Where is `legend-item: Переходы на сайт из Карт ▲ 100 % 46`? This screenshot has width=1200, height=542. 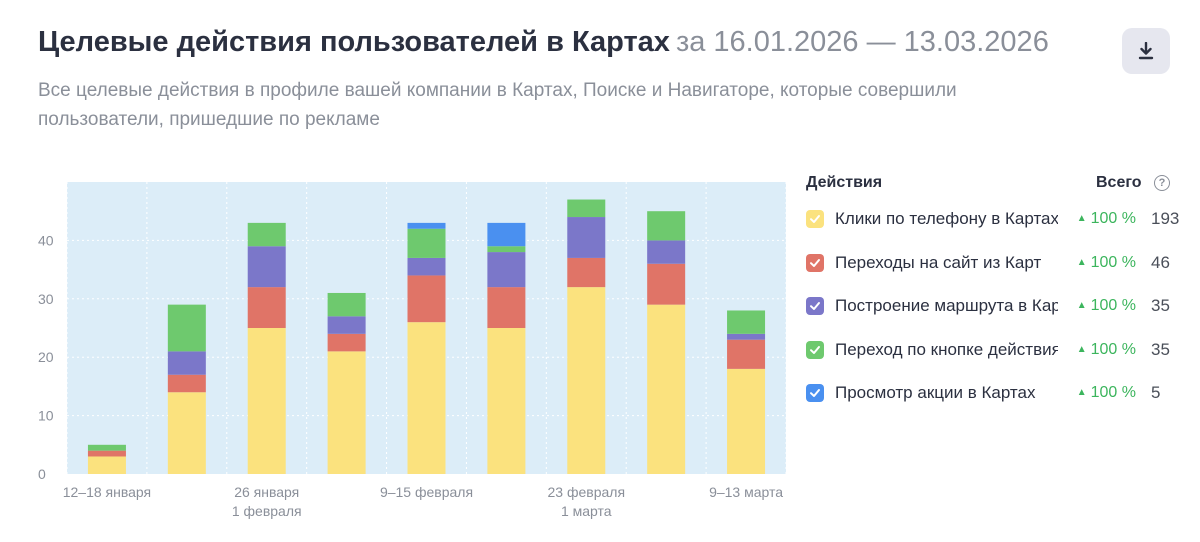 legend-item: Переходы на сайт из Карт ▲ 100 % 46 is located at coordinates (991, 264).